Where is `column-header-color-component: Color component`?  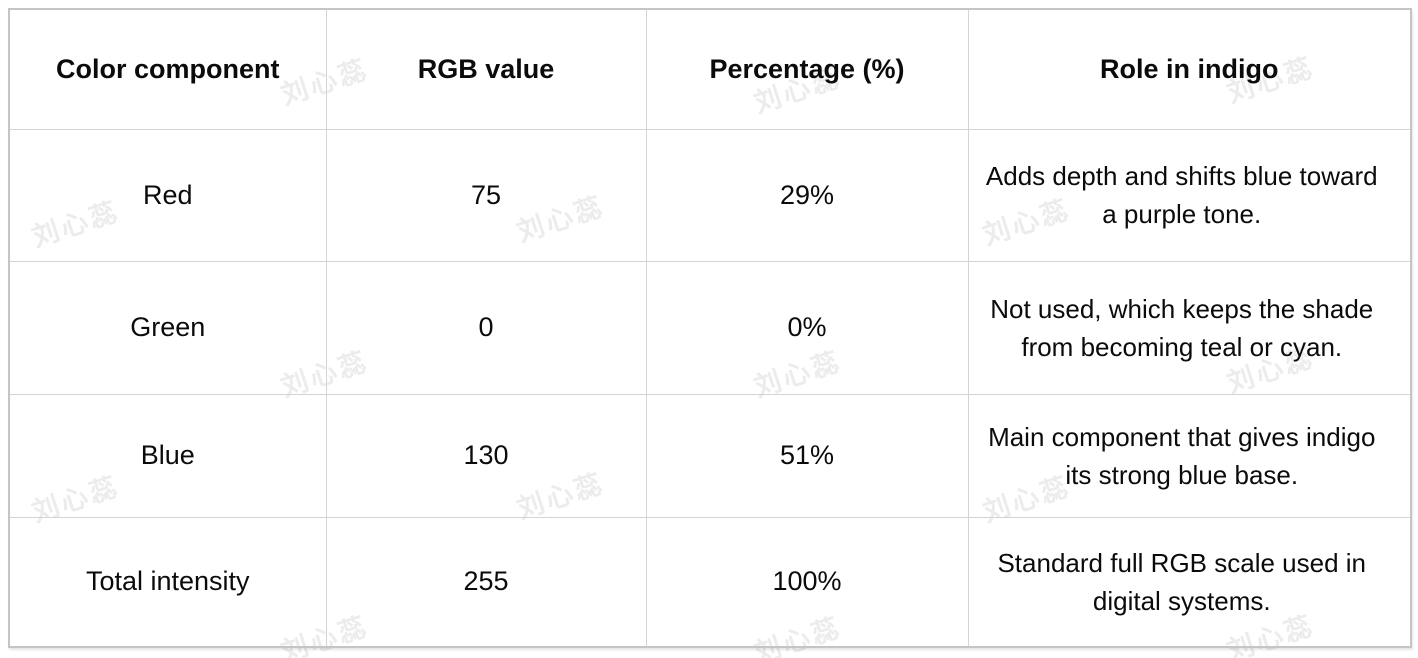
column-header-color-component: Color component is located at coordinates (167, 69).